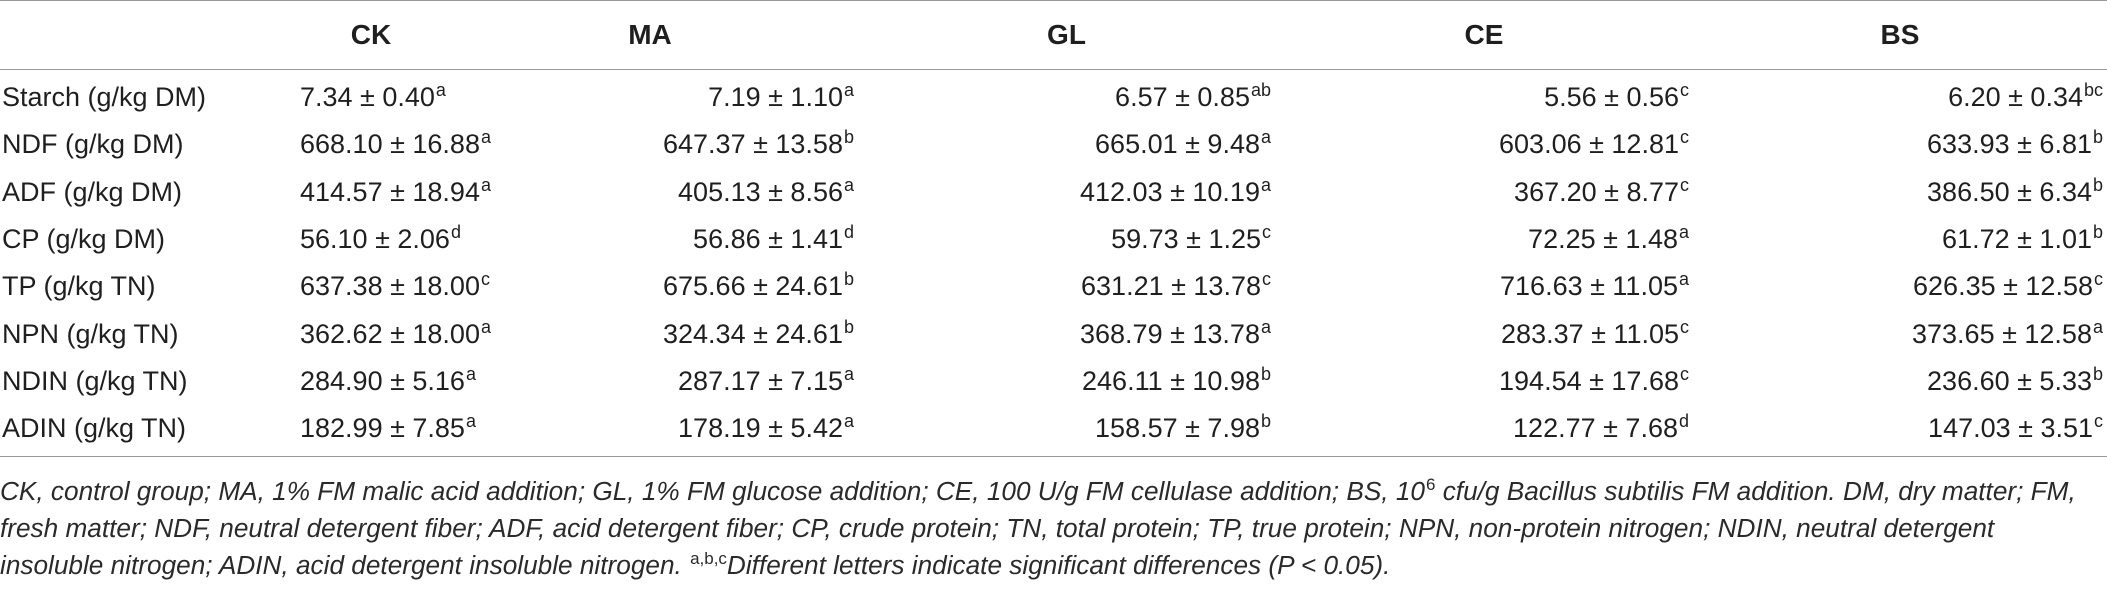  I want to click on cell-value: 56.86 ± 1.41, so click(768, 239).